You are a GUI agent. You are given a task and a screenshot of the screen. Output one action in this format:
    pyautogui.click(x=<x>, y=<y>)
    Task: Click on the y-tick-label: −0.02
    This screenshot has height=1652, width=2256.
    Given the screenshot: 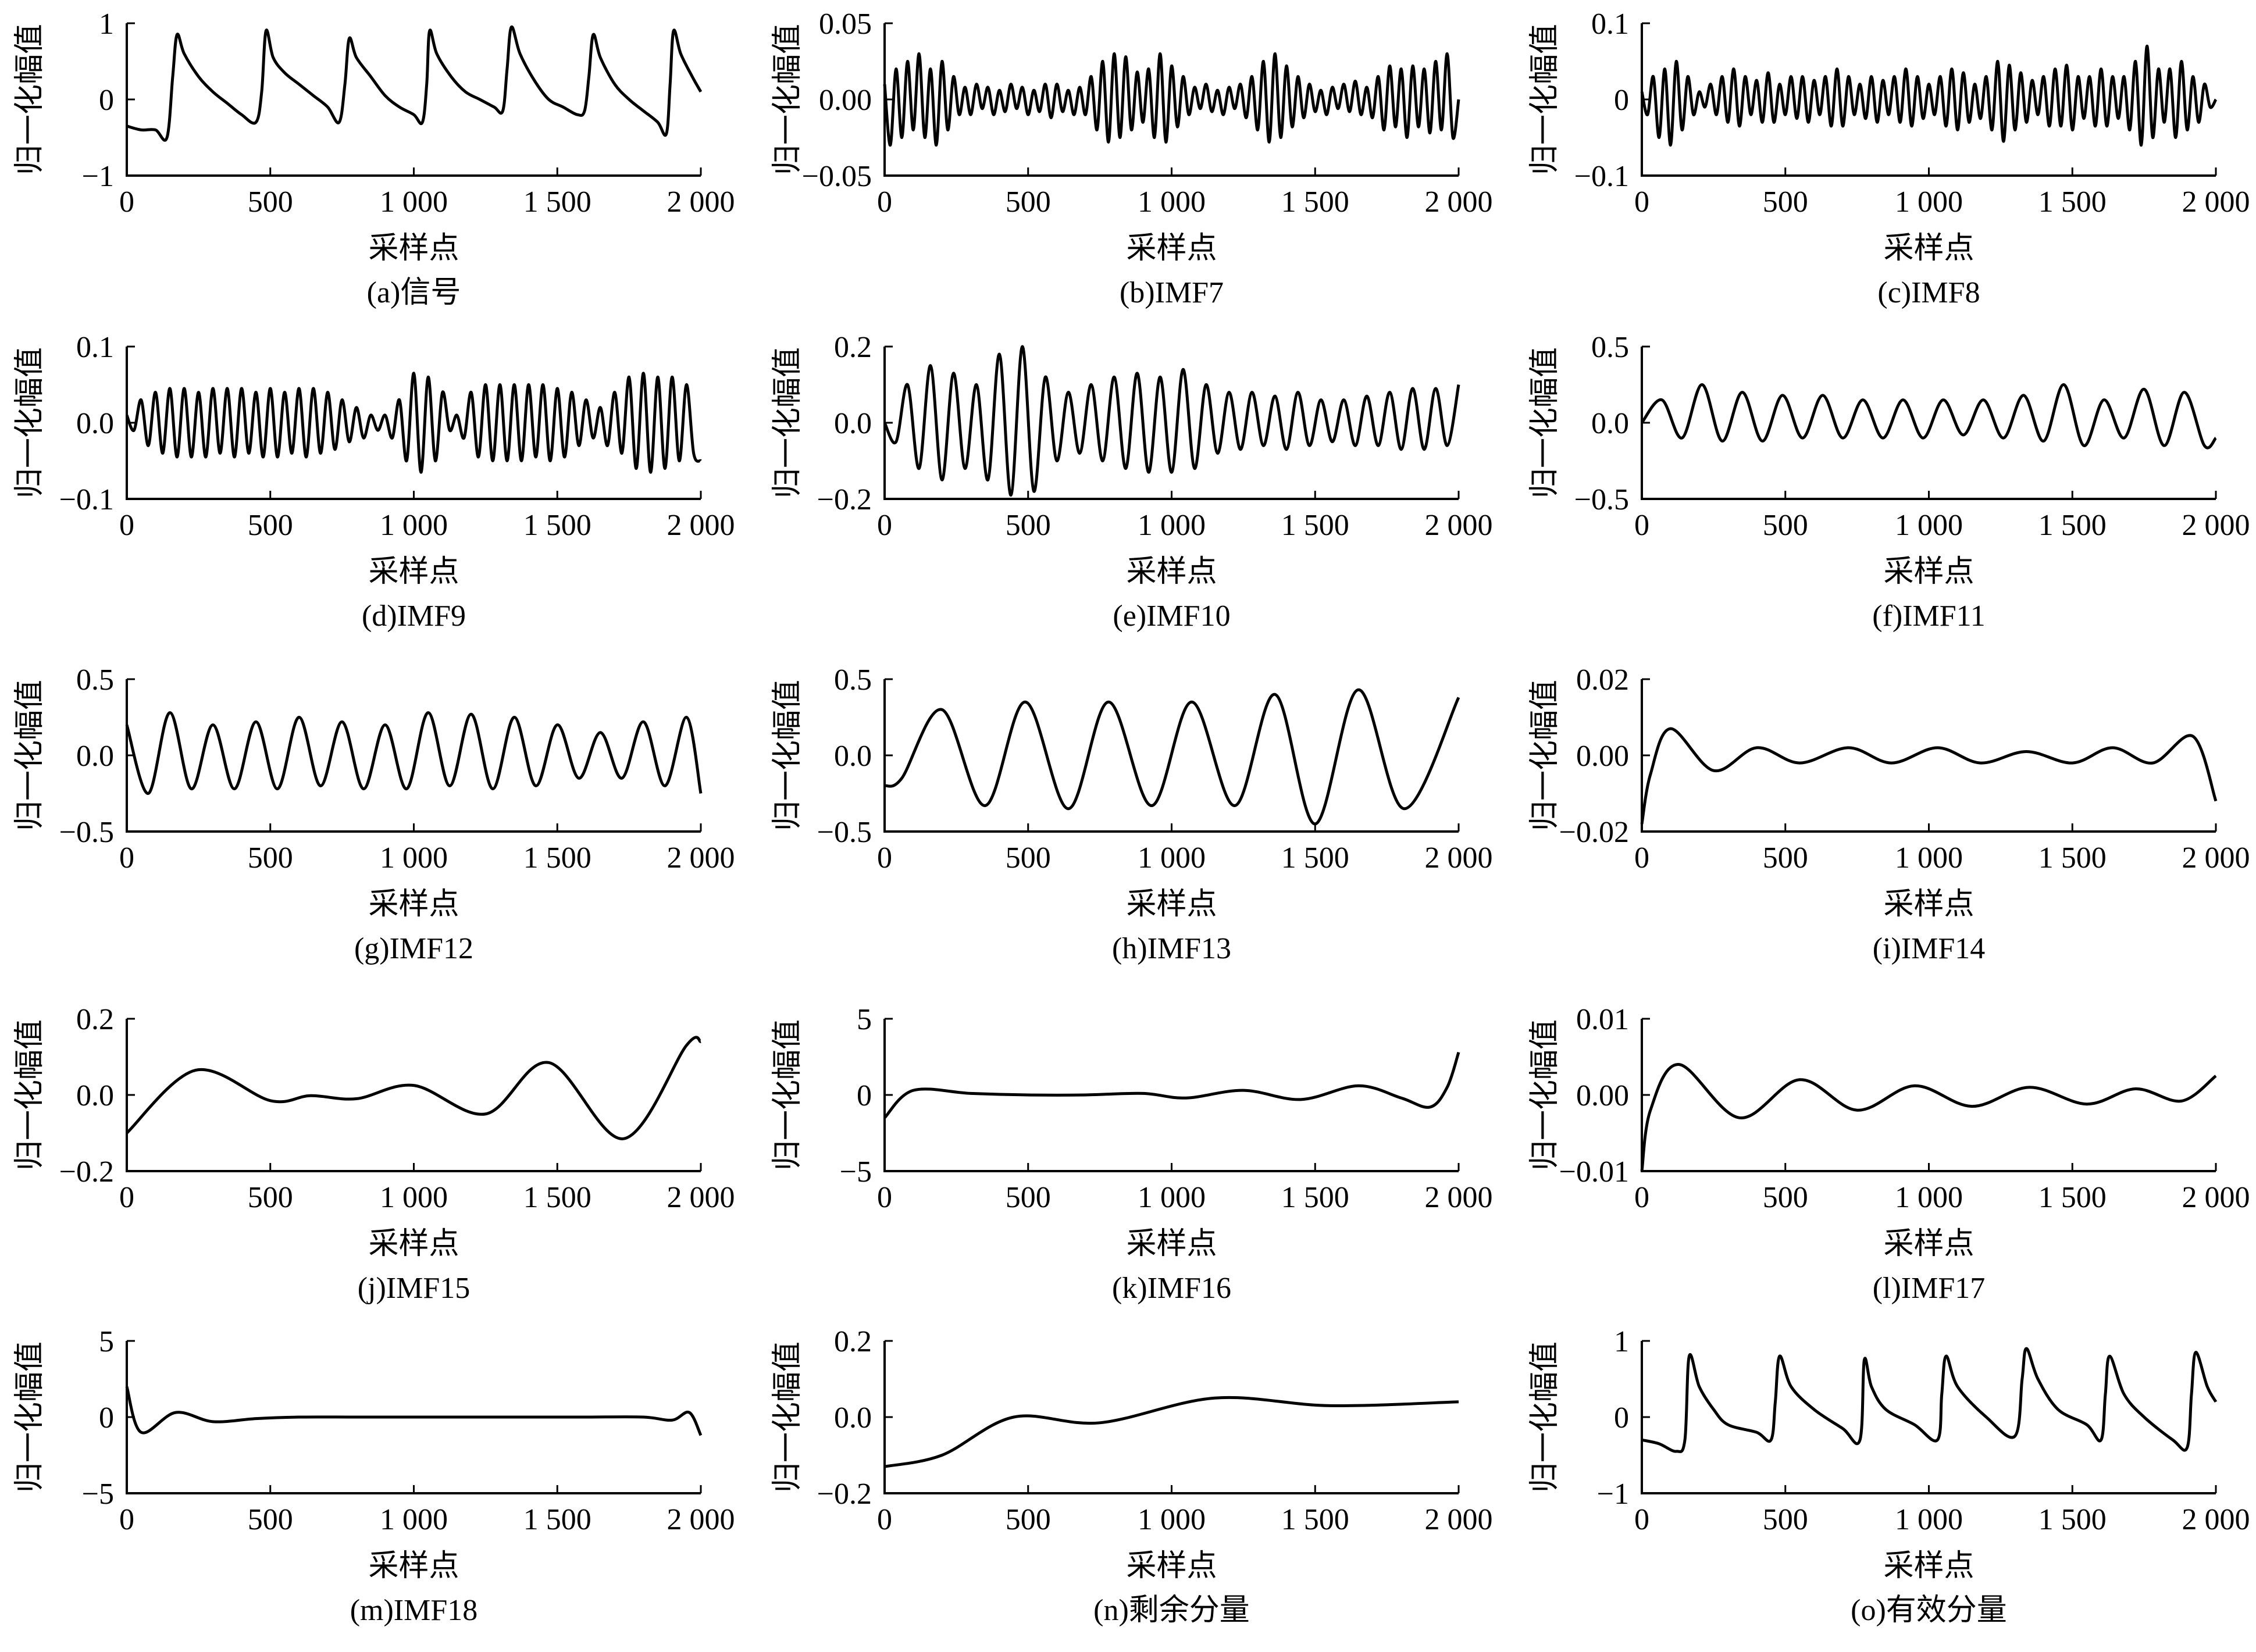 What is the action you would take?
    pyautogui.click(x=1594, y=832)
    